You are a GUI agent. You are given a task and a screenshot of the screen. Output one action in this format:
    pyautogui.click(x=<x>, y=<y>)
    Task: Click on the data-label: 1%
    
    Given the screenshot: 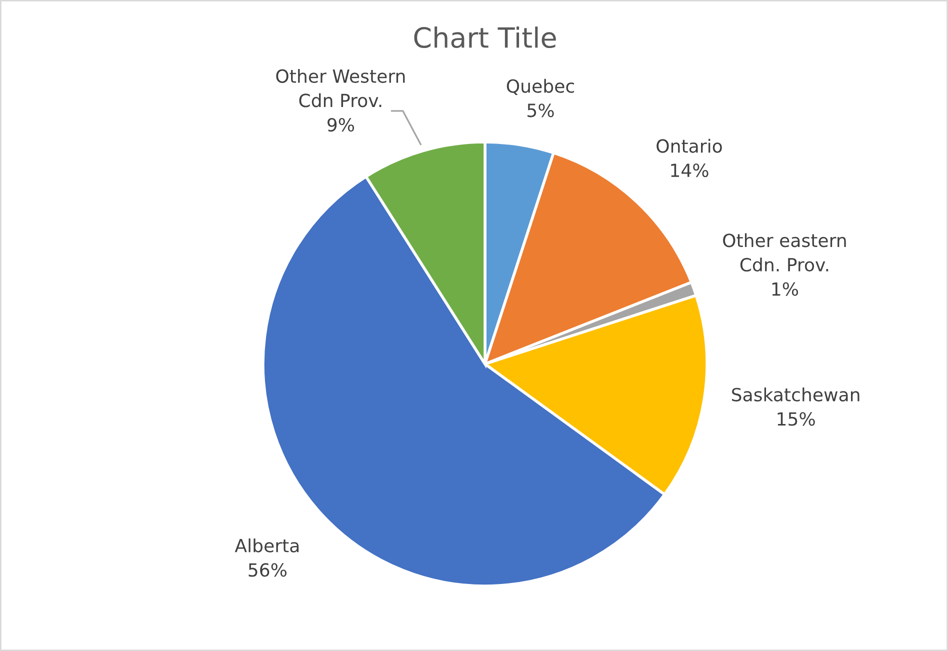 What is the action you would take?
    pyautogui.click(x=785, y=289)
    